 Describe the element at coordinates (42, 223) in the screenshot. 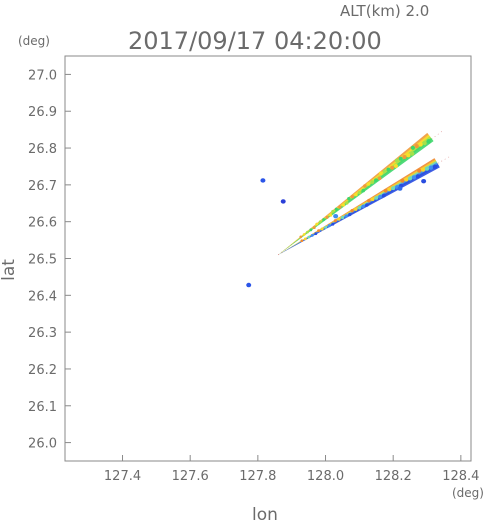

I see `y-tick-label: 26.6` at that location.